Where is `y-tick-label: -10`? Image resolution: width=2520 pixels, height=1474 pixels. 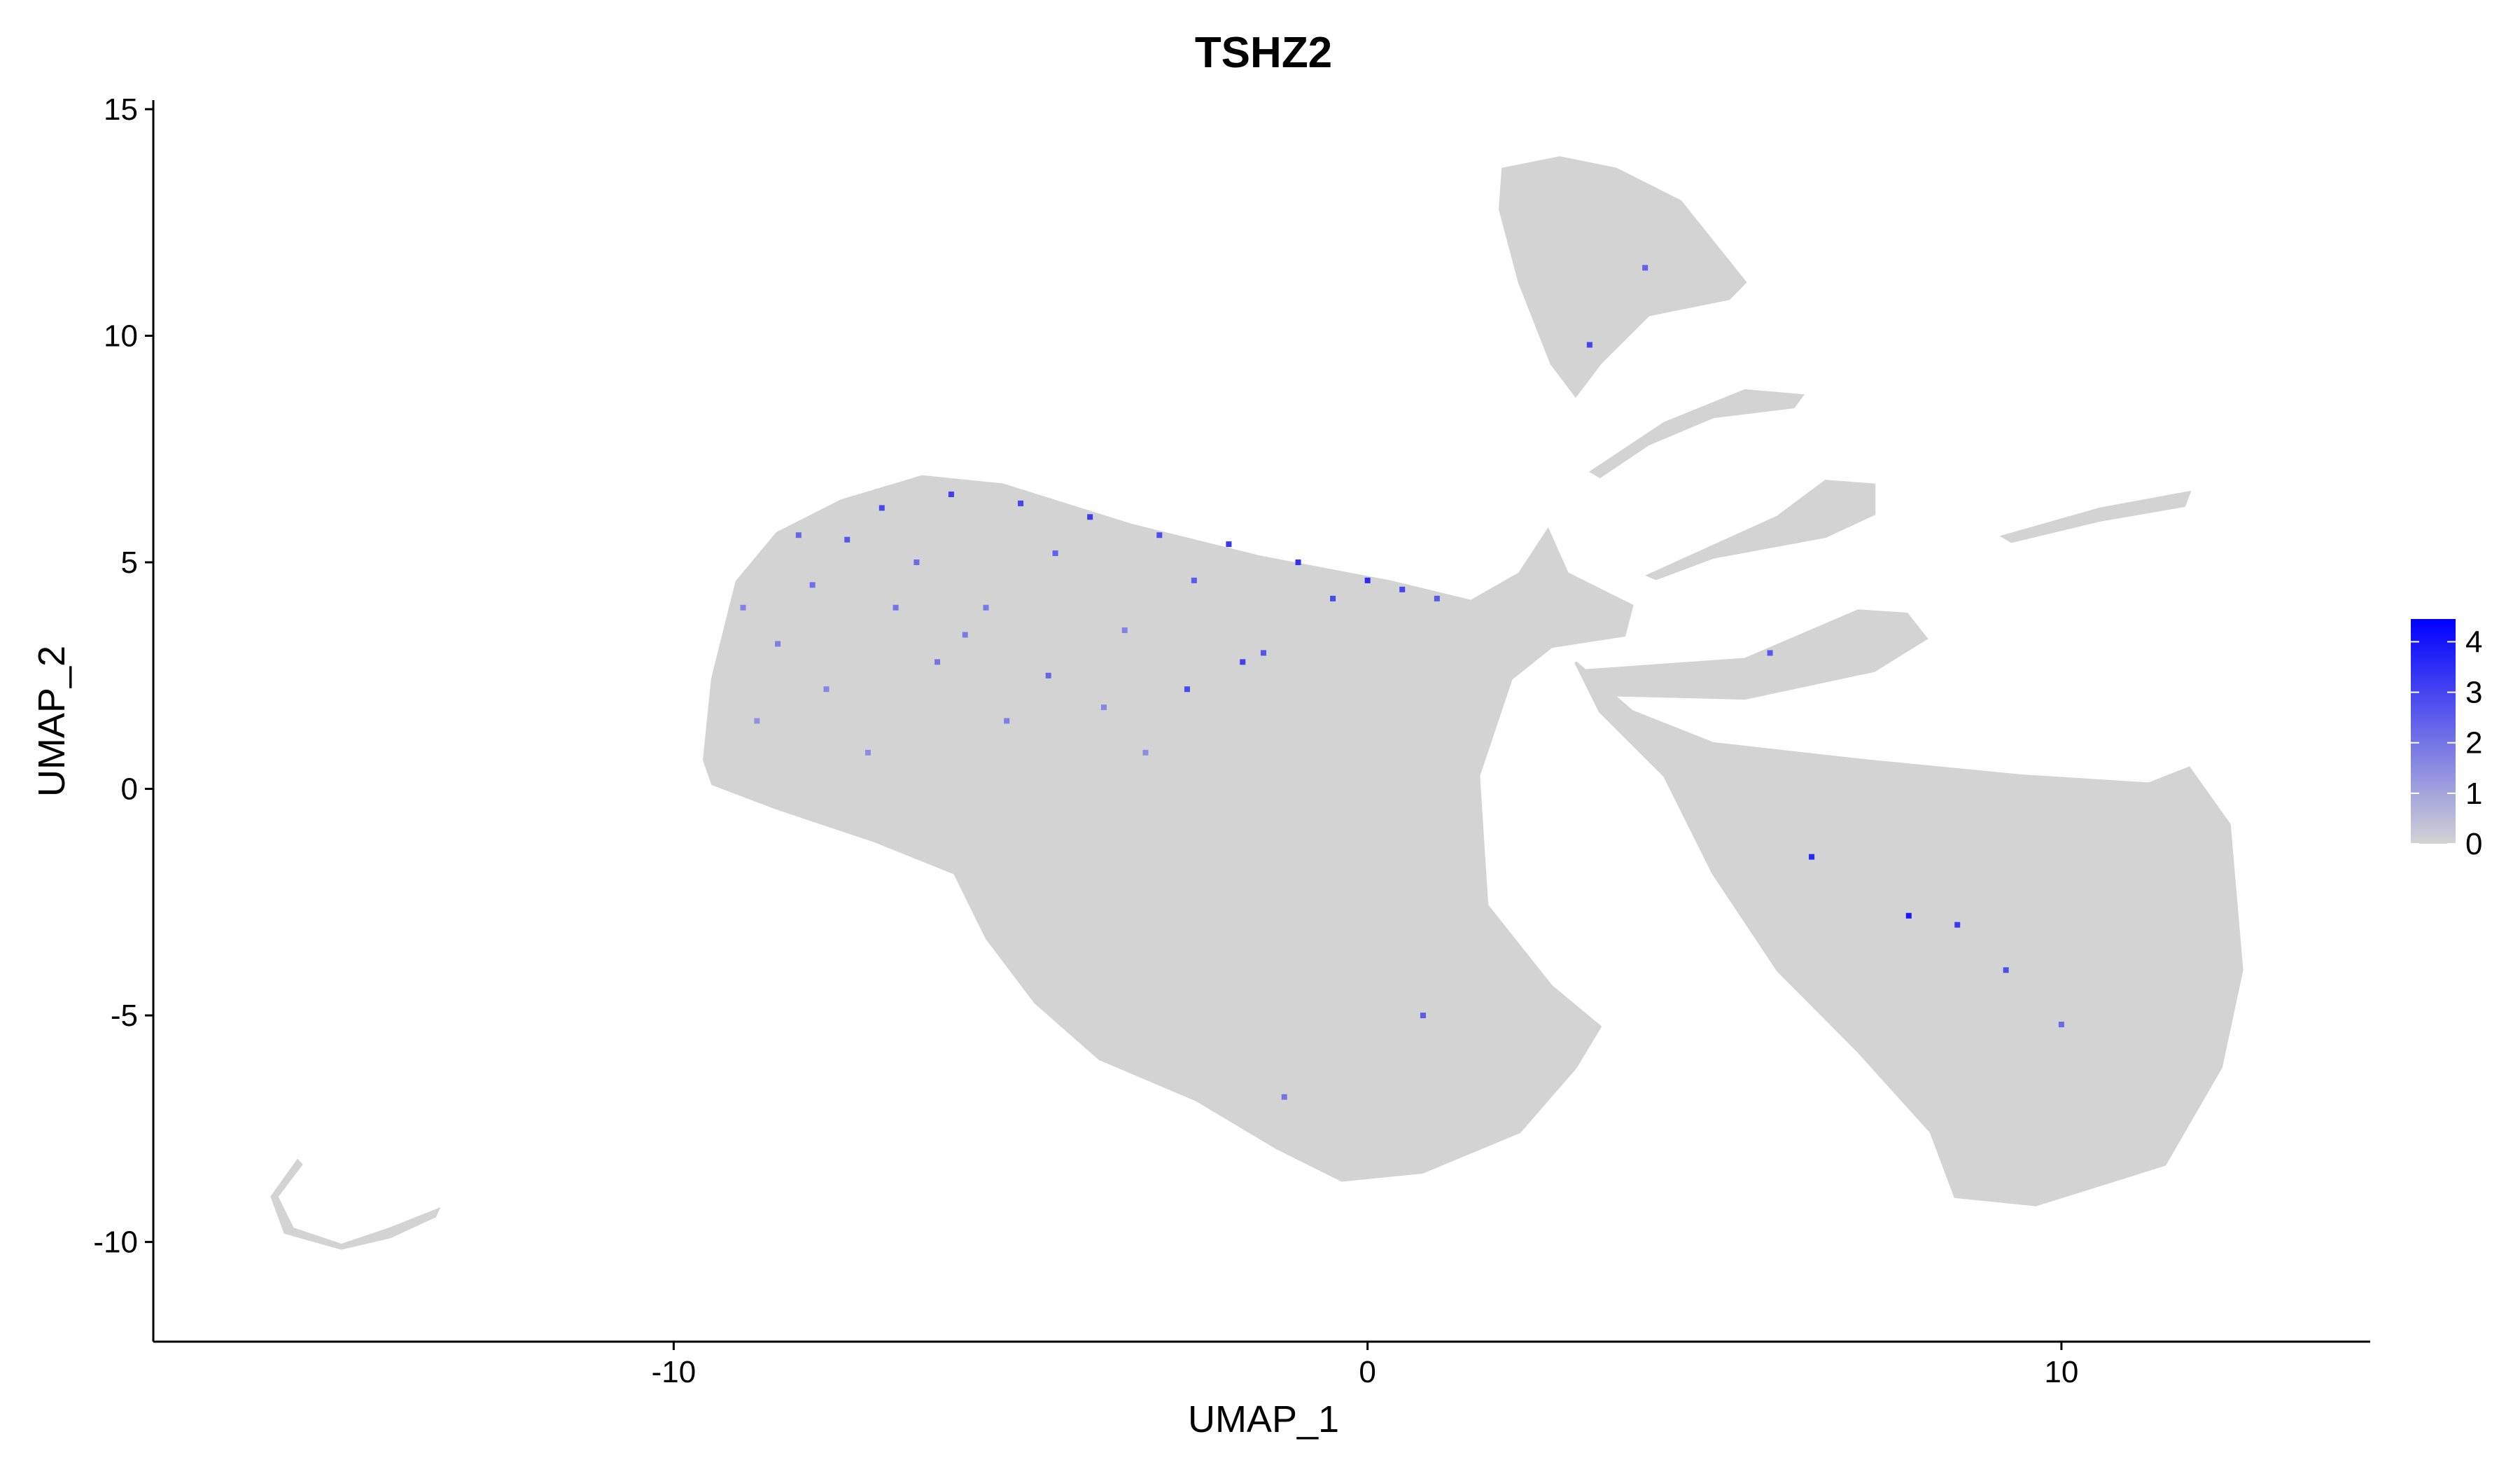 y-tick-label: -10 is located at coordinates (115, 1242).